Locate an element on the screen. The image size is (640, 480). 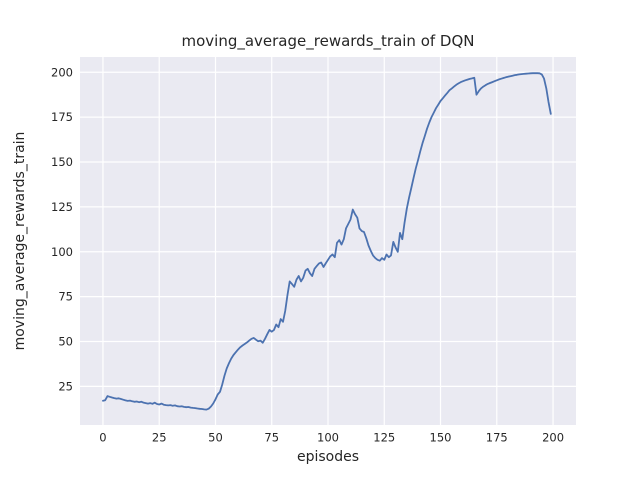
y-tick-label: 150 is located at coordinates (62, 162).